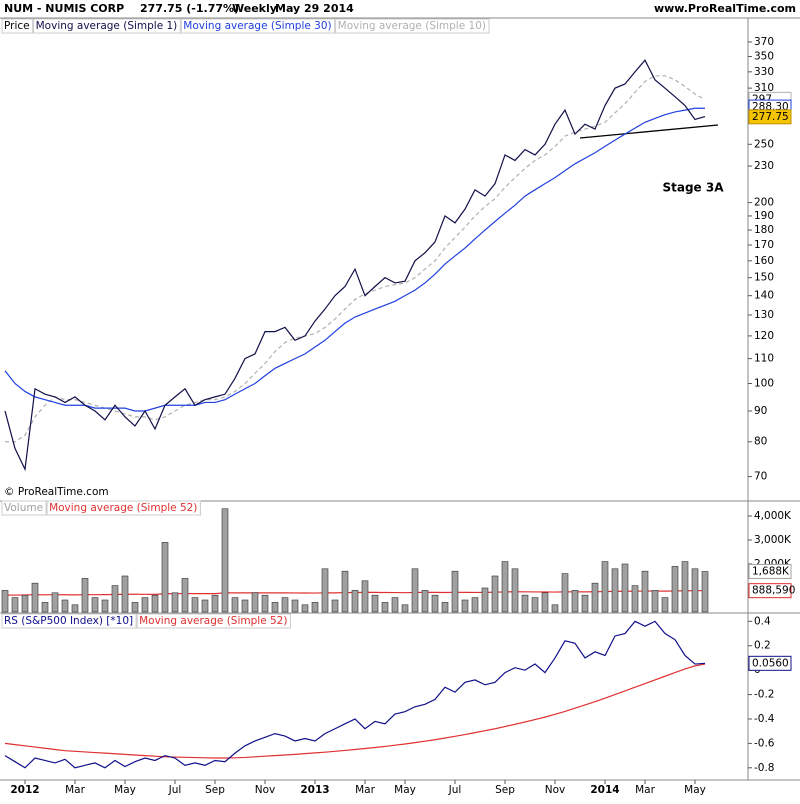 The image size is (800, 804). What do you see at coordinates (764, 315) in the screenshot?
I see `y-tick-label: 130` at bounding box center [764, 315].